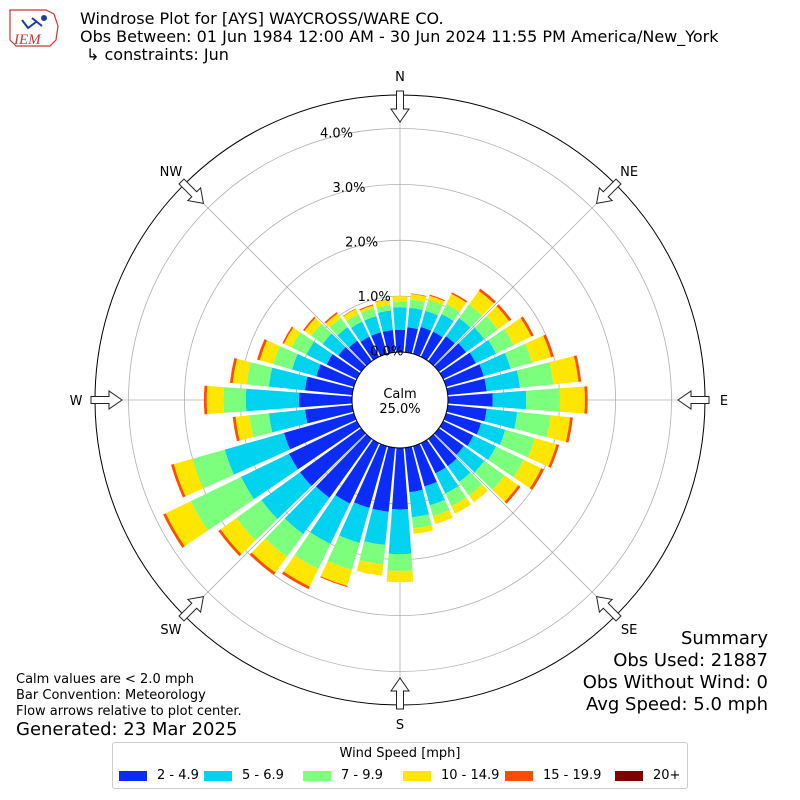 The height and width of the screenshot is (800, 800). What do you see at coordinates (129, 711) in the screenshot?
I see `flow-note: Flow arrows relative to plot center.` at bounding box center [129, 711].